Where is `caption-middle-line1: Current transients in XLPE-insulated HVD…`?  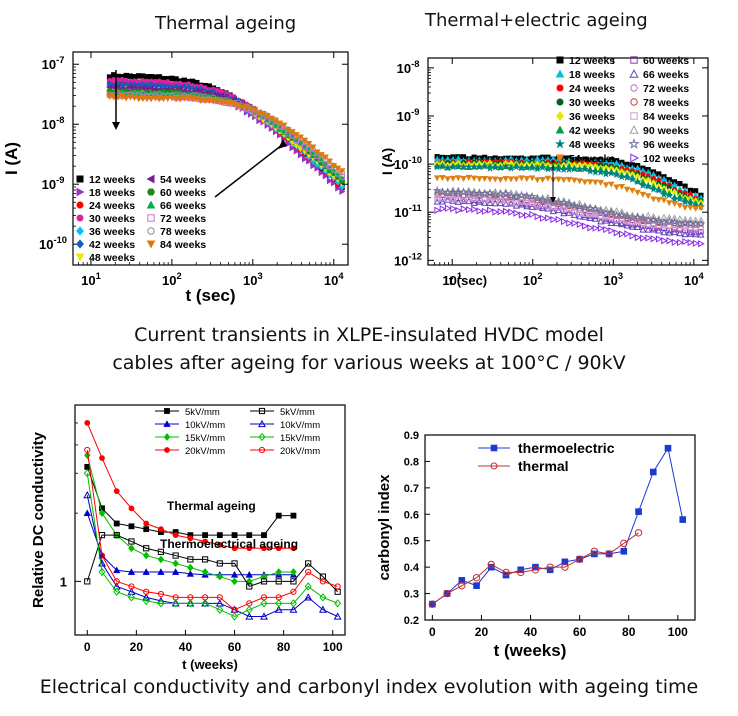
caption-middle-line1: Current transients in XLPE-insulated HVD… is located at coordinates (369, 335).